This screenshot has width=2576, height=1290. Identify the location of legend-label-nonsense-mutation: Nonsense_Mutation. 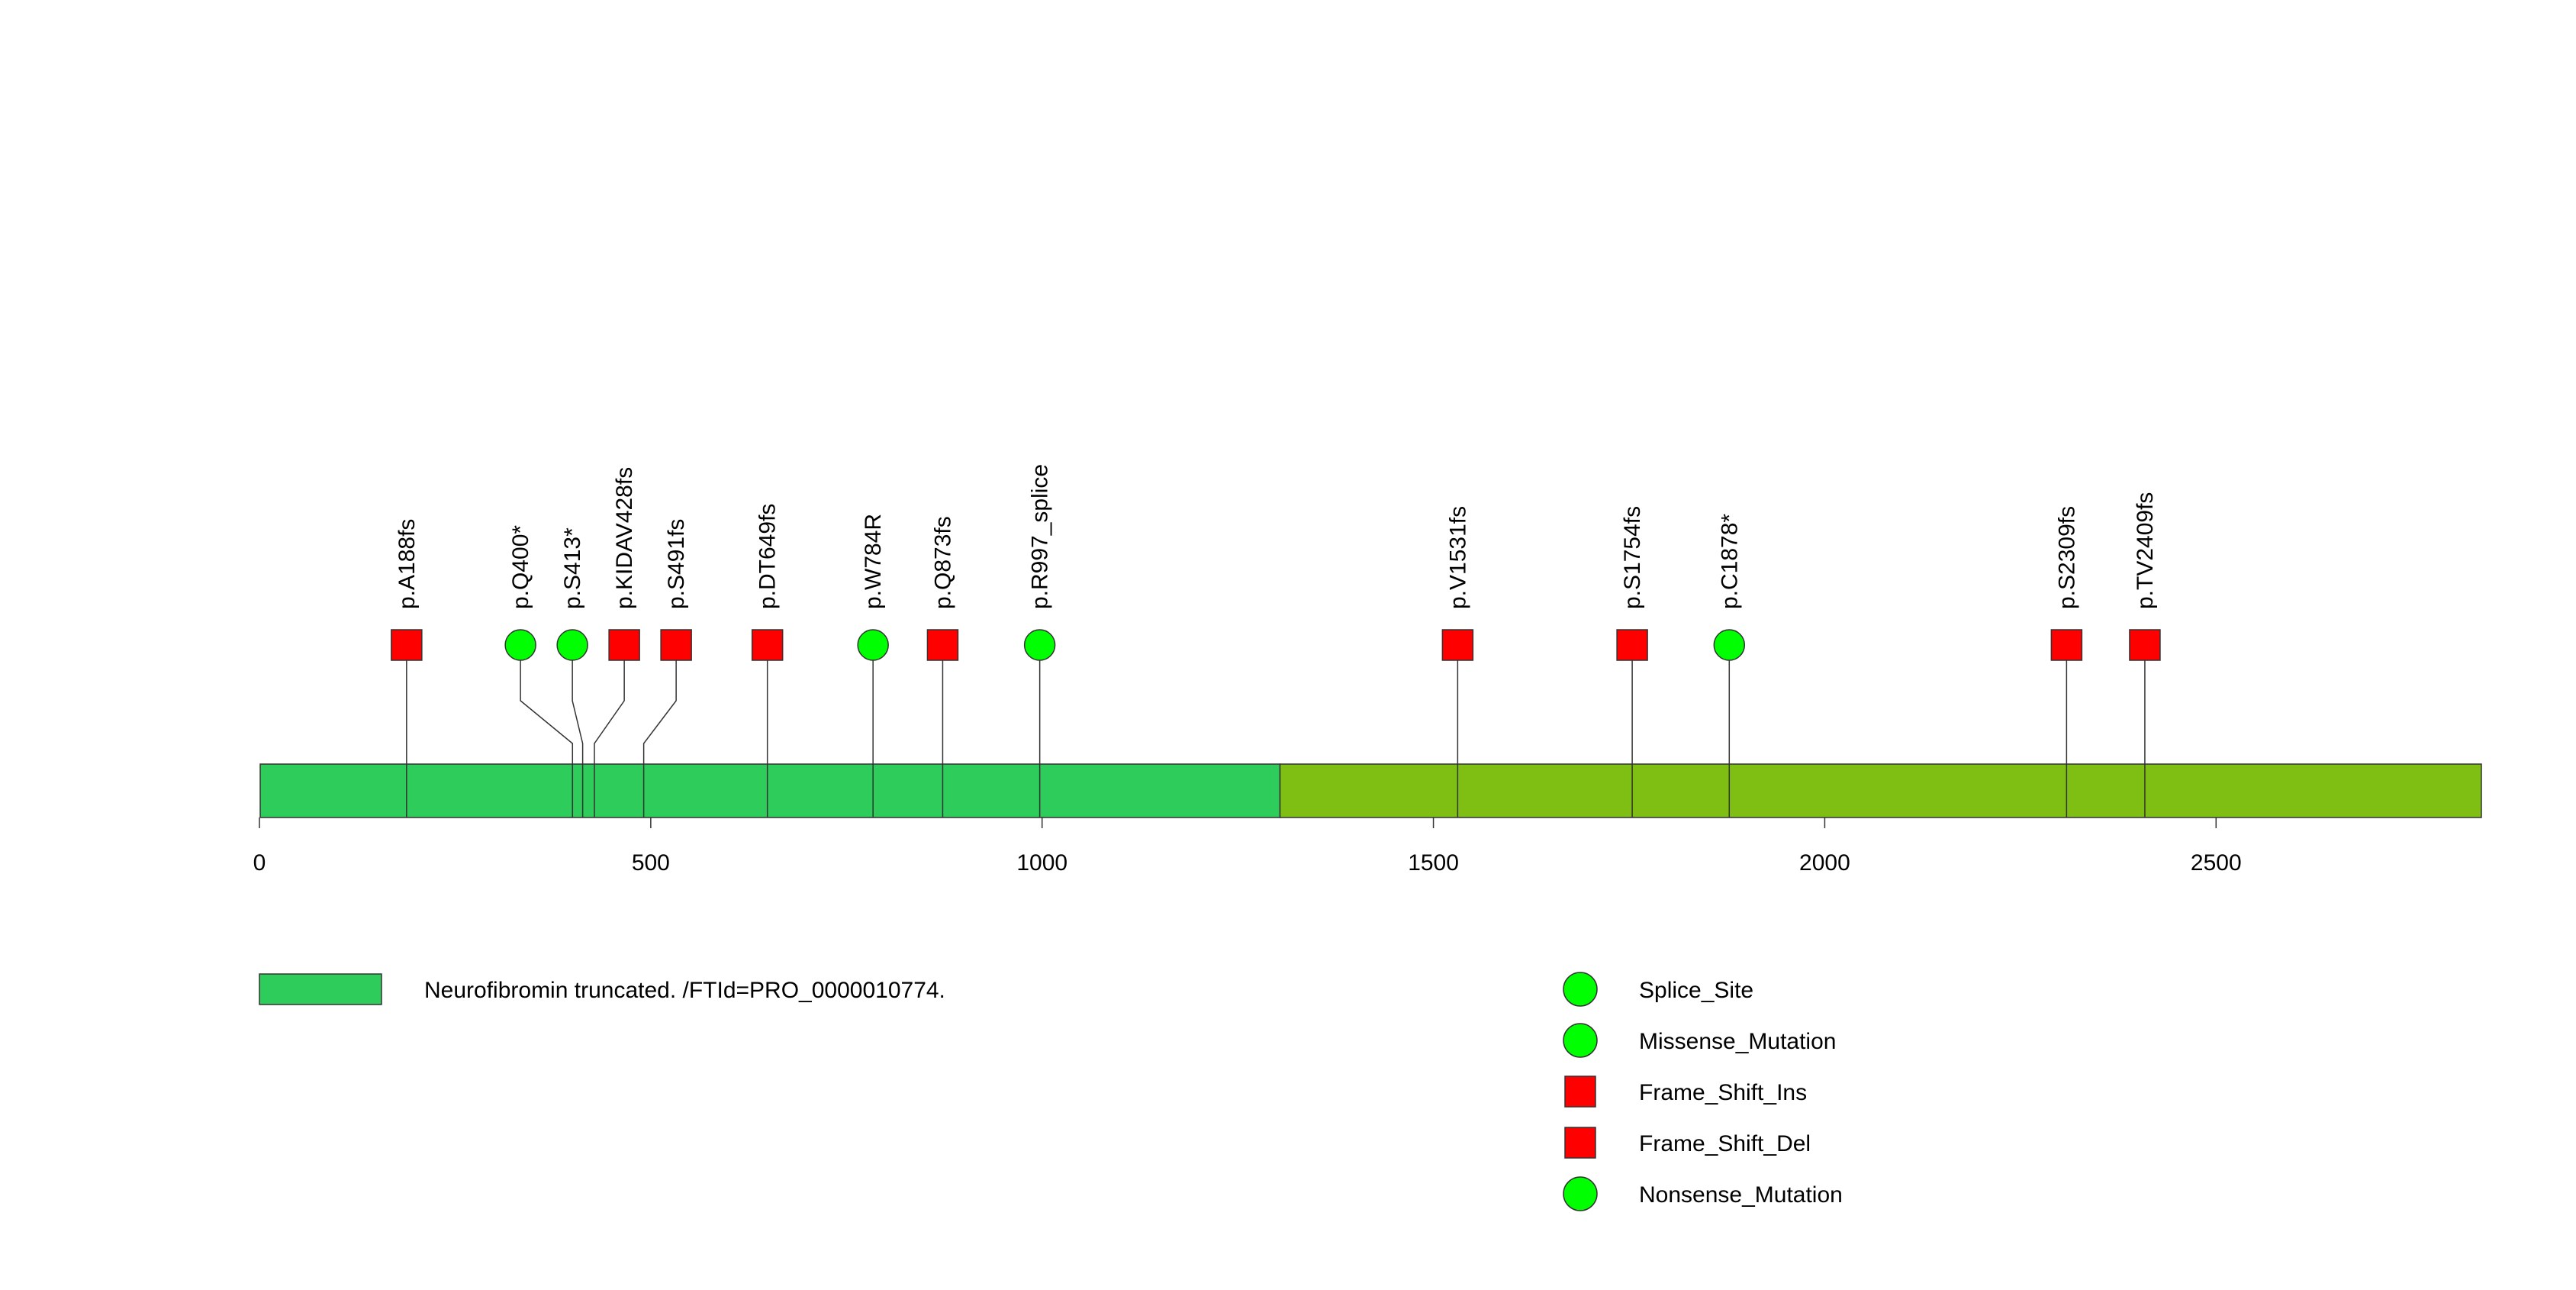
(1741, 1195).